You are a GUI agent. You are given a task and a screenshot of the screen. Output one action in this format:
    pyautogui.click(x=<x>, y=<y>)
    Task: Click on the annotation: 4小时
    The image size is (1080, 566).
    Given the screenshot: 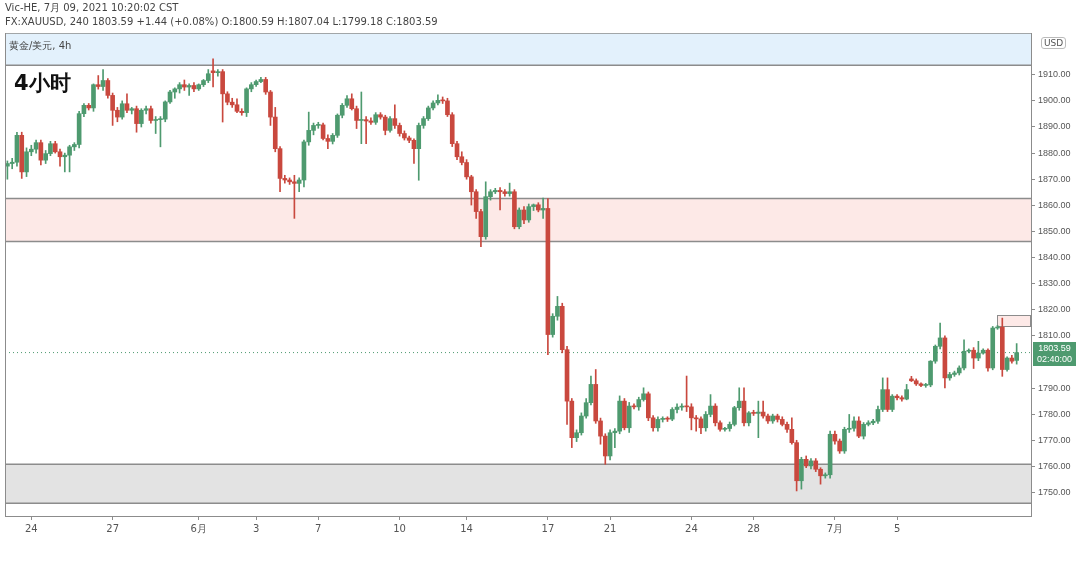 What is the action you would take?
    pyautogui.click(x=42, y=83)
    